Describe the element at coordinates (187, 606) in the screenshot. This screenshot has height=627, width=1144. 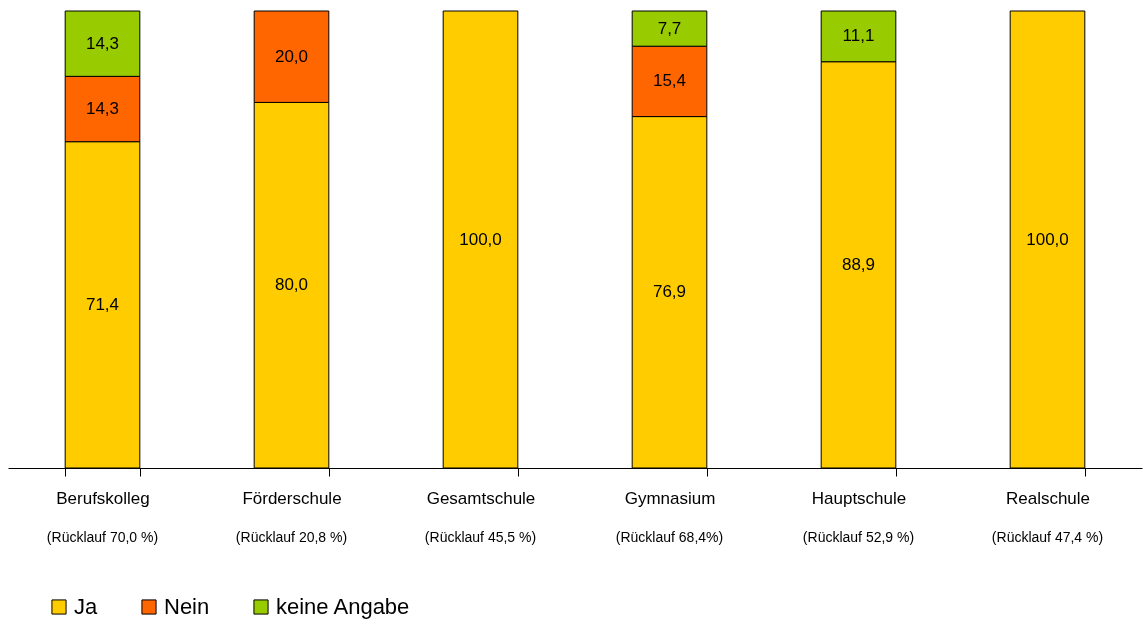
I see `legend-label: Nein` at that location.